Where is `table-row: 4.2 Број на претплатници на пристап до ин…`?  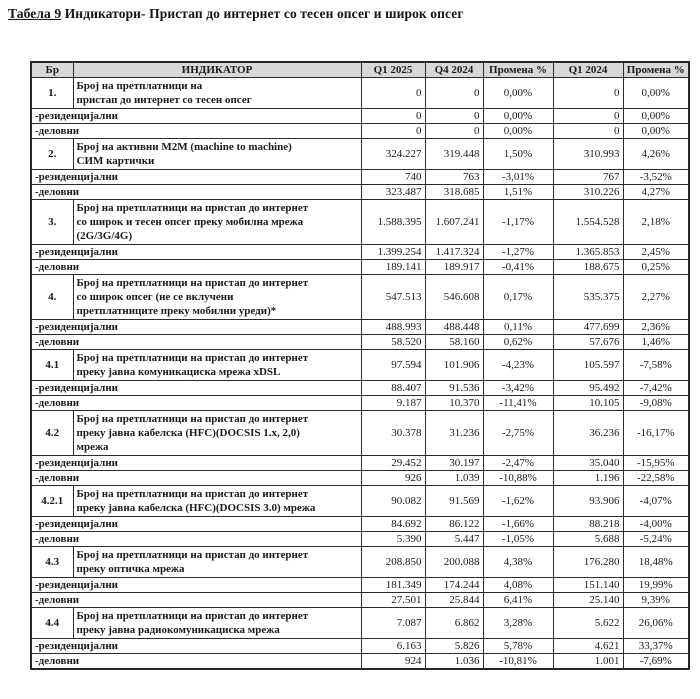 table-row: 4.2 Број на претплатници на пристап до ин… is located at coordinates (360, 433).